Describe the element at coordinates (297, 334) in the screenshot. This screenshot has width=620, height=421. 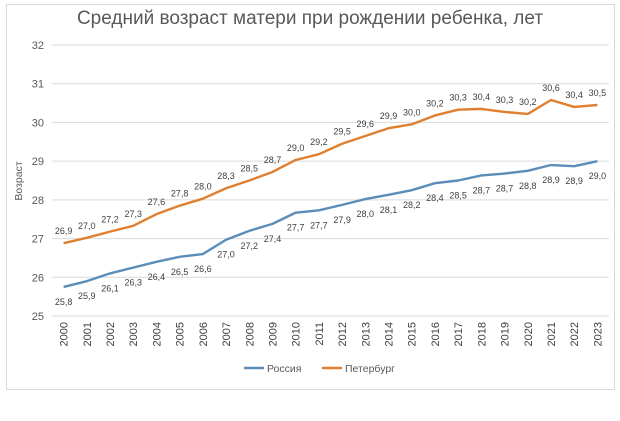
I see `x-tick-label: 2010` at that location.